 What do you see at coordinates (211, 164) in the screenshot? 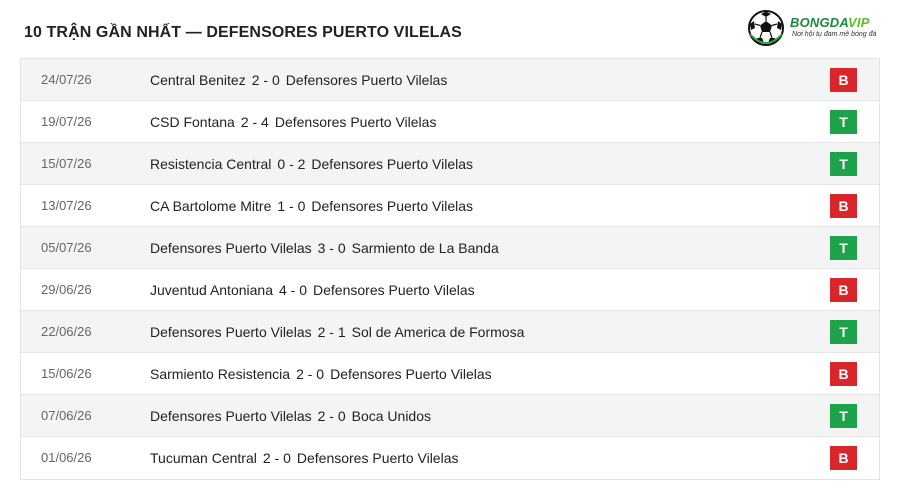
I see `home-team: Resistencia Central` at bounding box center [211, 164].